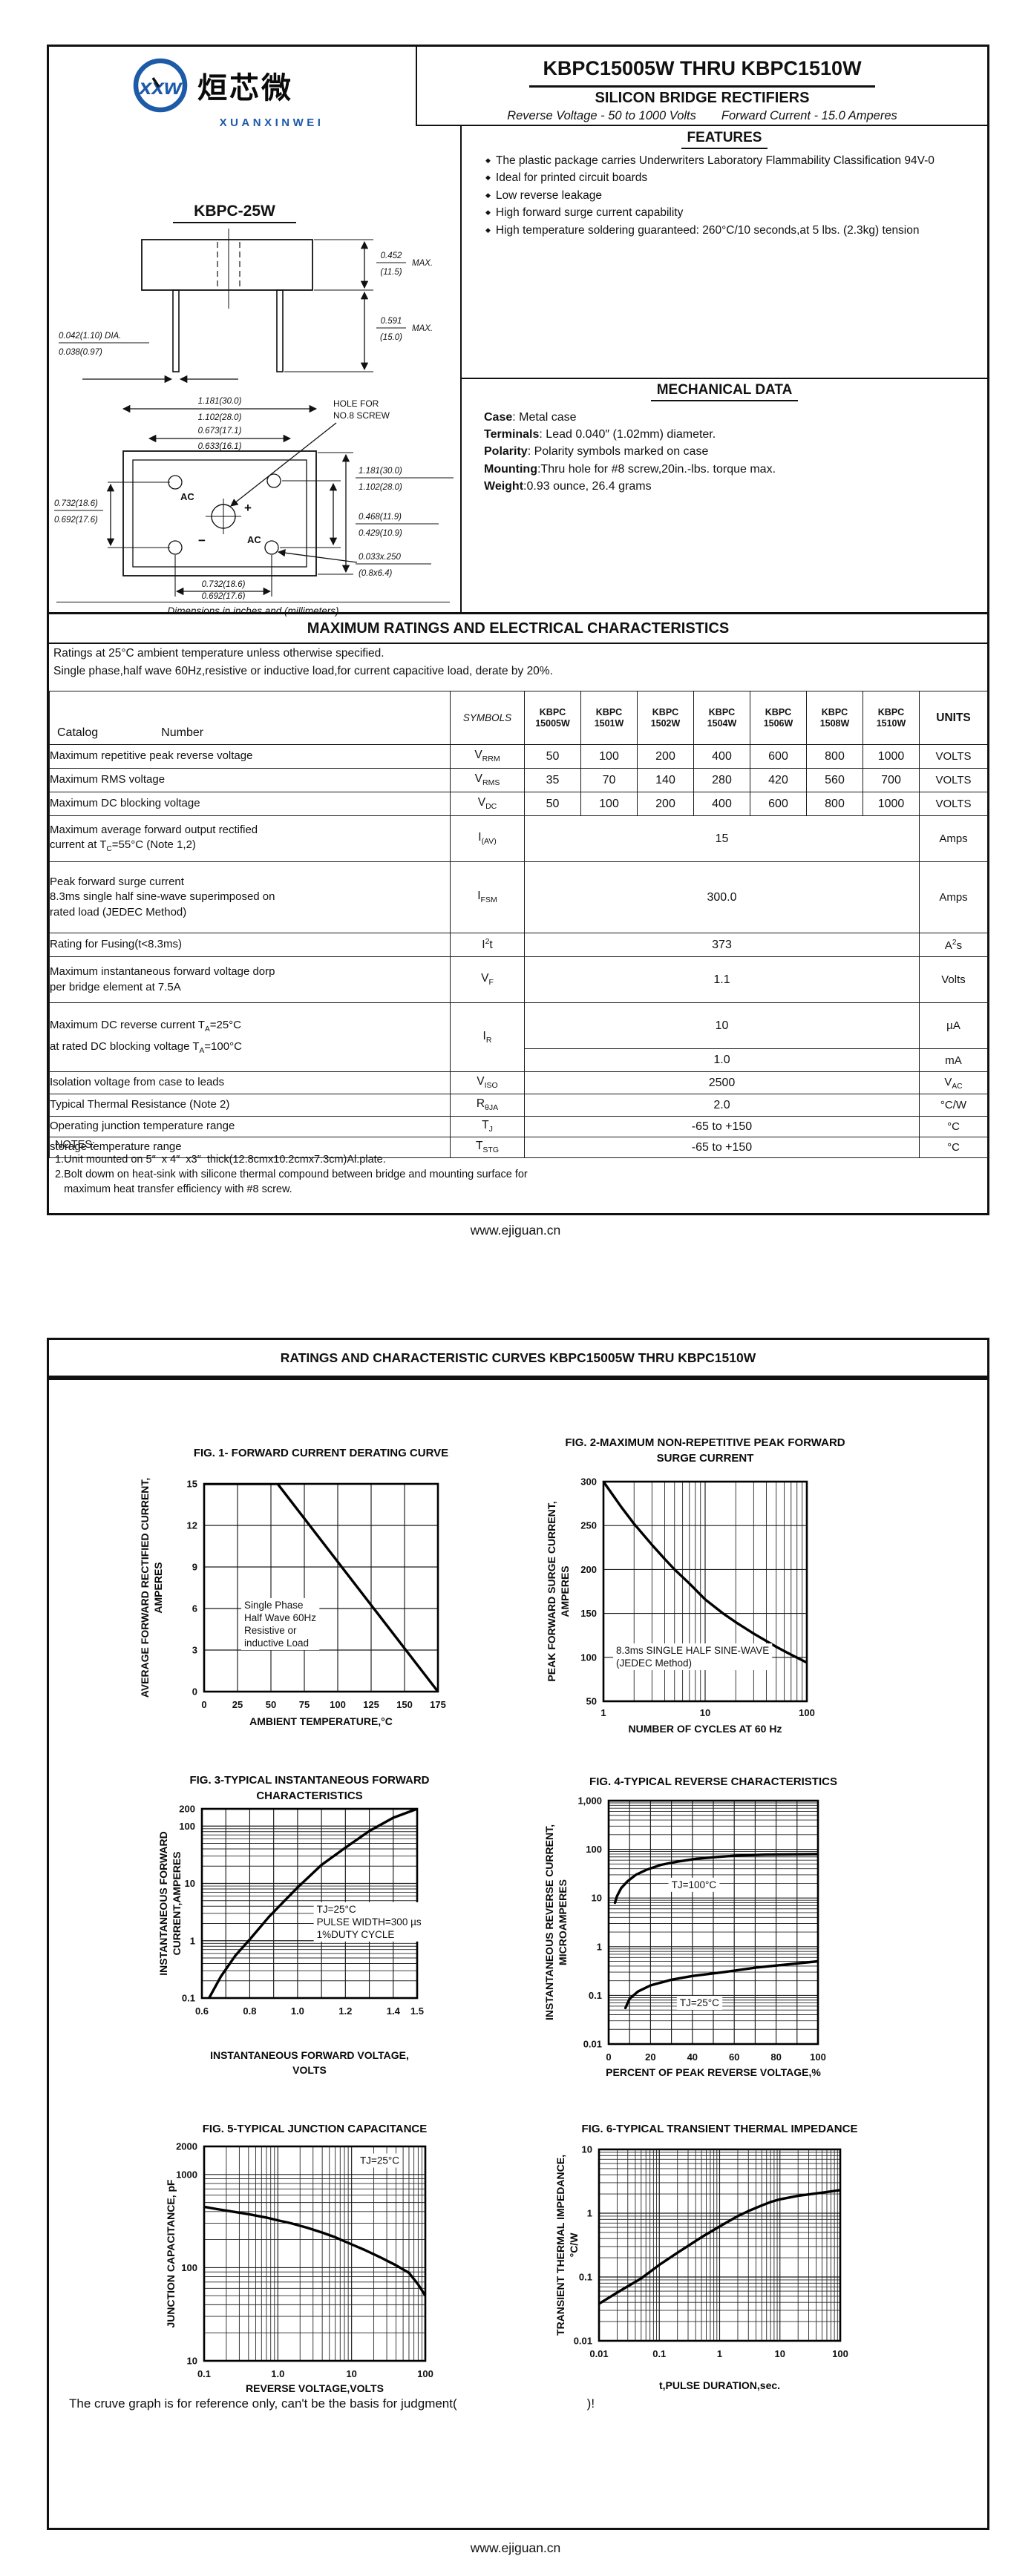 This screenshot has height=2576, width=1031. Describe the element at coordinates (778, 718) in the screenshot. I see `header-part-1506w: KBPC 1506W` at that location.